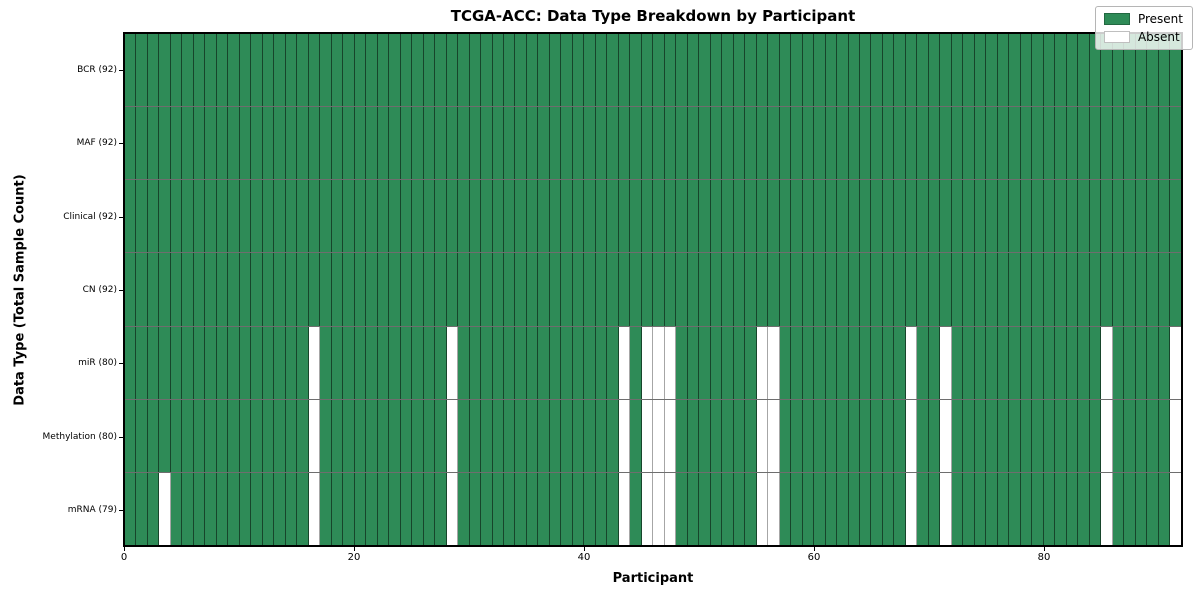  What do you see at coordinates (1044, 557) in the screenshot?
I see `x-tick-label: 80` at bounding box center [1044, 557].